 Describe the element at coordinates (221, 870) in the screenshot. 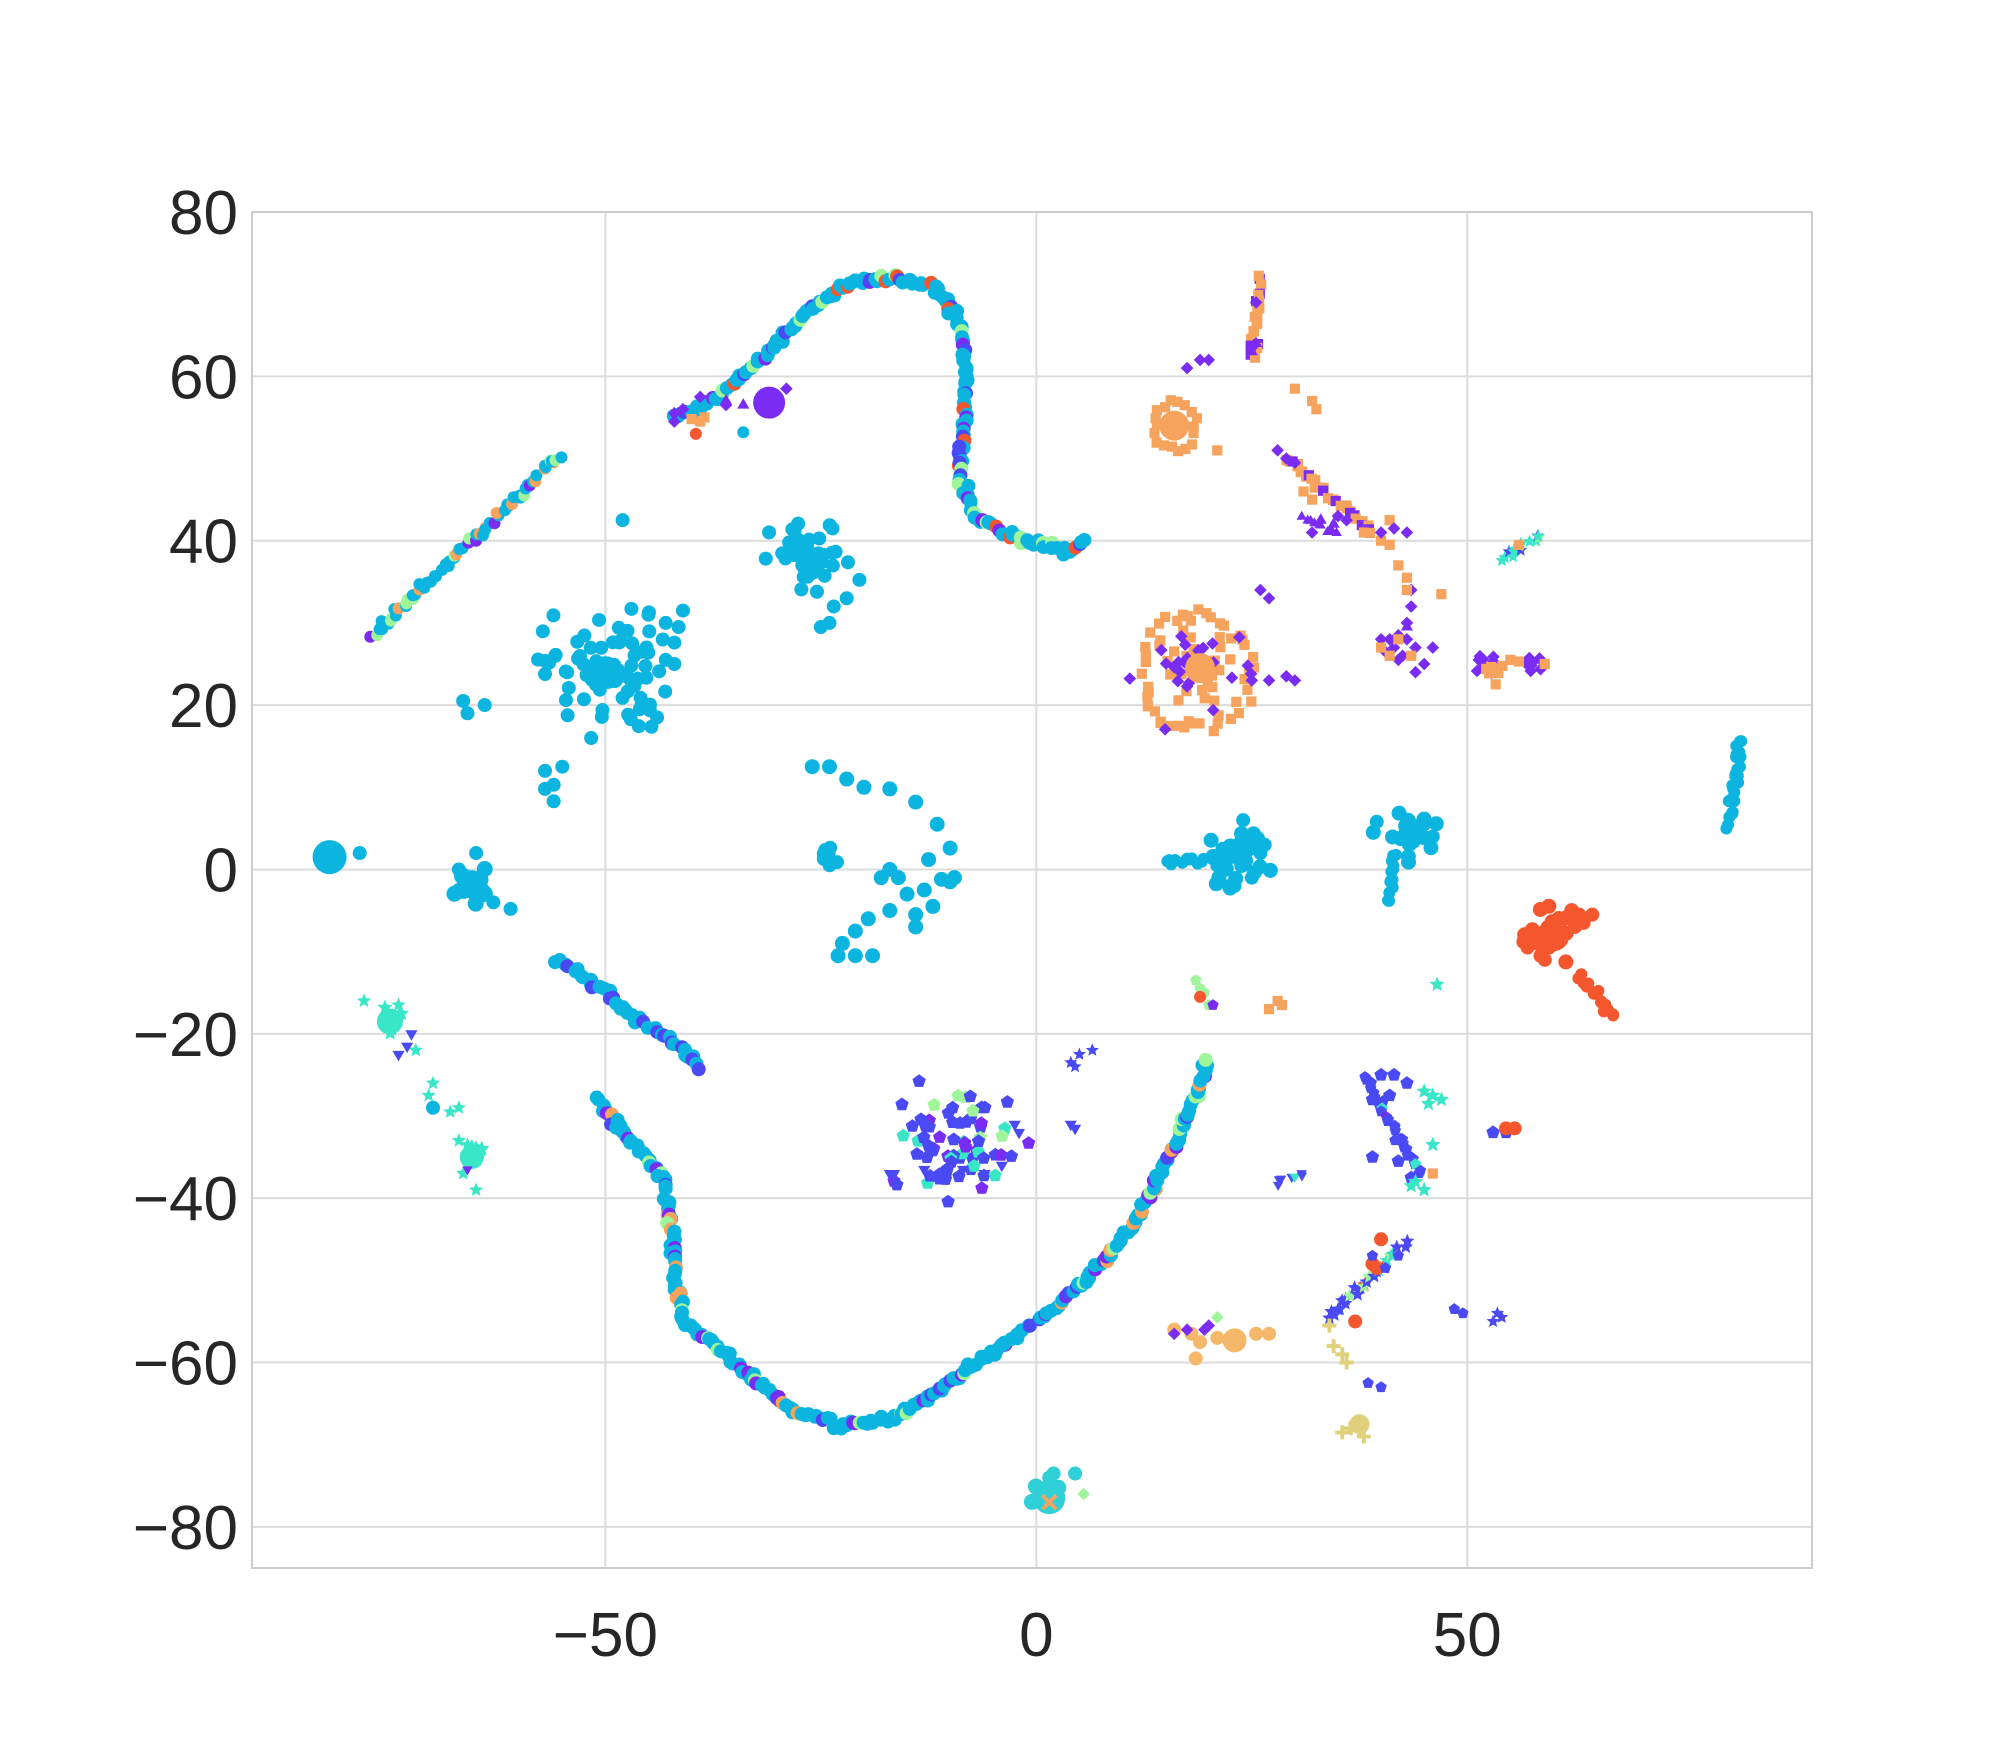

I see `y-tick-label: 0` at that location.